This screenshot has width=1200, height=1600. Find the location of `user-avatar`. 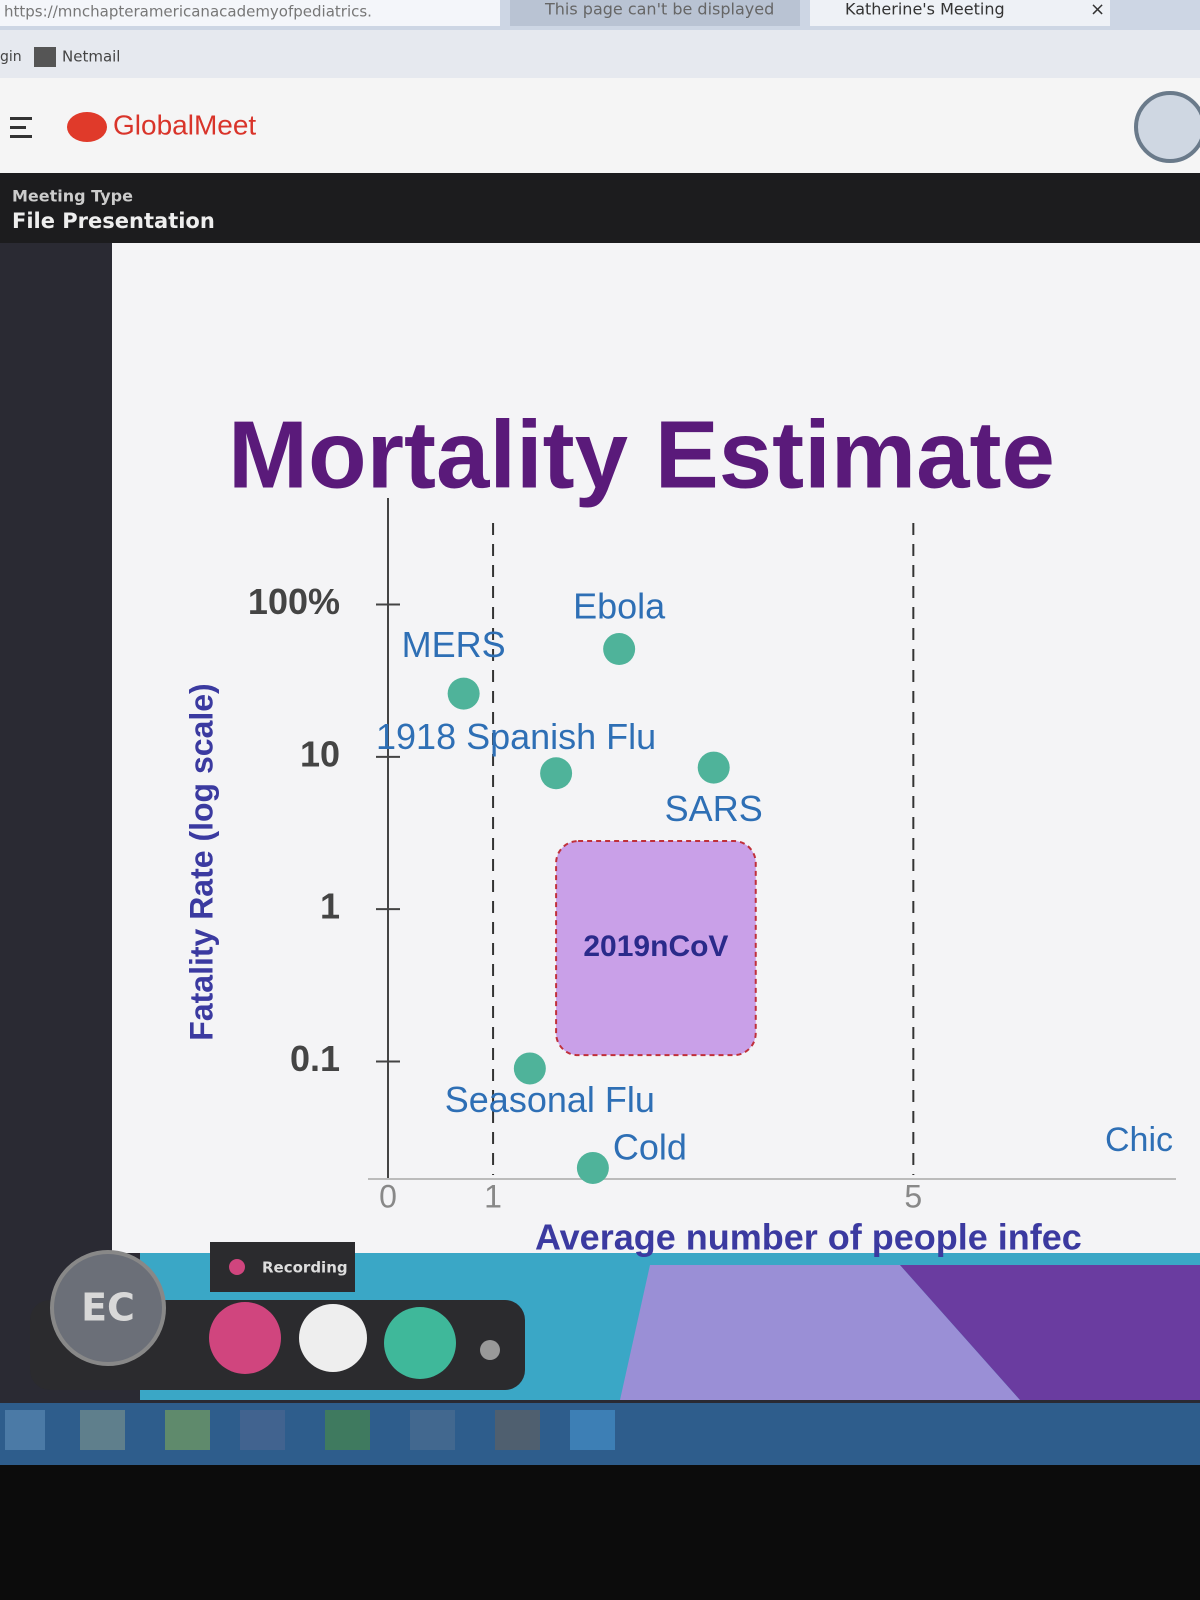

user-avatar is located at coordinates (1167, 127).